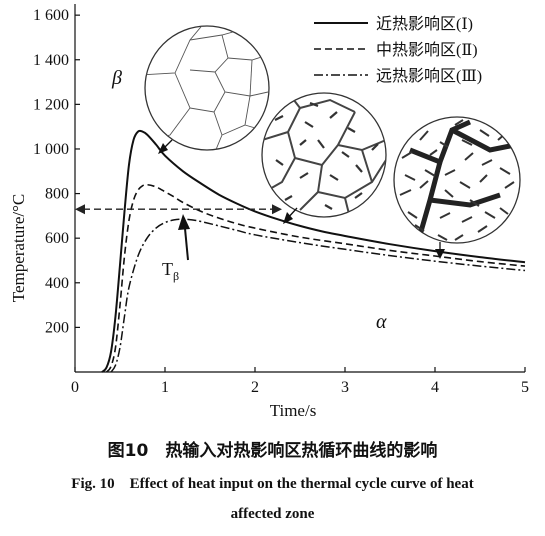  I want to click on beta-phase-label: β, so click(116, 78).